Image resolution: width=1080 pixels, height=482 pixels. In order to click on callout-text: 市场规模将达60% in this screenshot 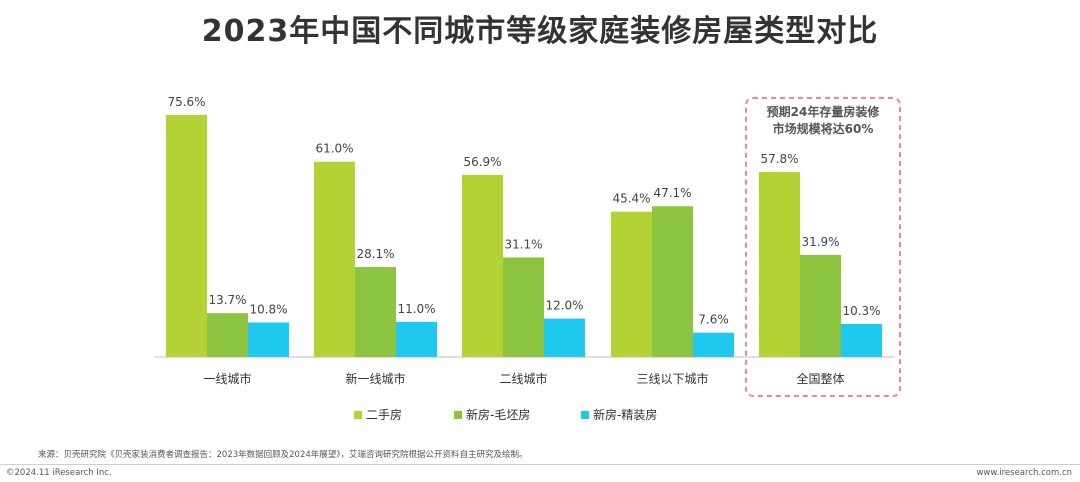, I will do `click(823, 128)`.